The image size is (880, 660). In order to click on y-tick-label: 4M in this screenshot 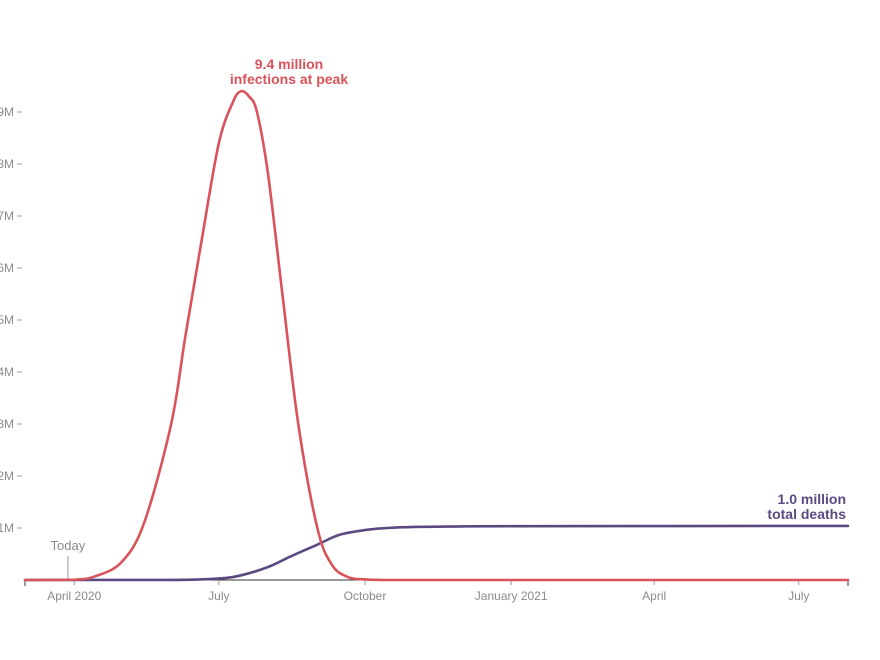, I will do `click(7, 372)`.